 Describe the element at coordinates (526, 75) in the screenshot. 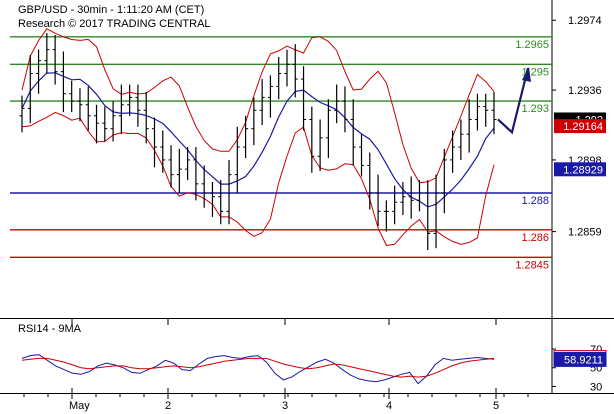

I see `projection-arrowhead` at that location.